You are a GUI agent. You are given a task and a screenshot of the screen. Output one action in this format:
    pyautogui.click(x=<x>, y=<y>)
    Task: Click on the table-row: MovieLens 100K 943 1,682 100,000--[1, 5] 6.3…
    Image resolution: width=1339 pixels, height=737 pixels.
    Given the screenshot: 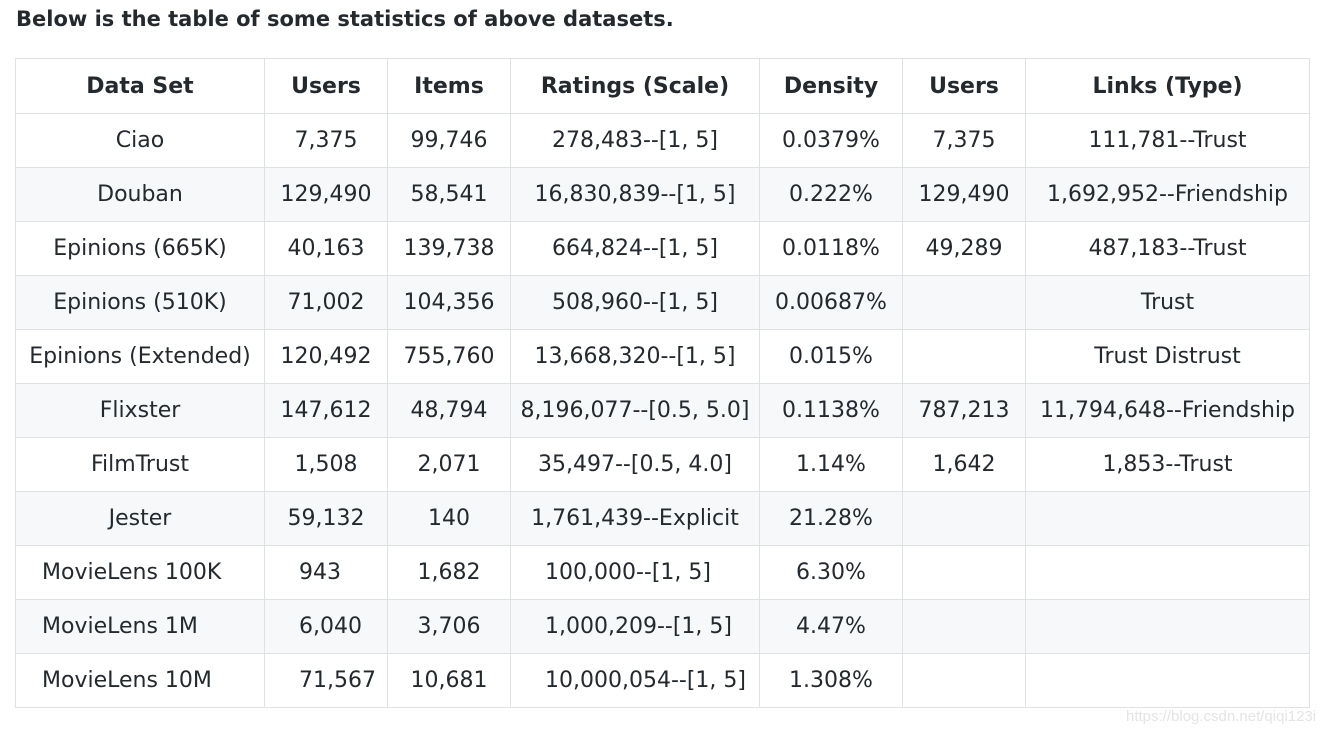 What is the action you would take?
    pyautogui.click(x=662, y=572)
    